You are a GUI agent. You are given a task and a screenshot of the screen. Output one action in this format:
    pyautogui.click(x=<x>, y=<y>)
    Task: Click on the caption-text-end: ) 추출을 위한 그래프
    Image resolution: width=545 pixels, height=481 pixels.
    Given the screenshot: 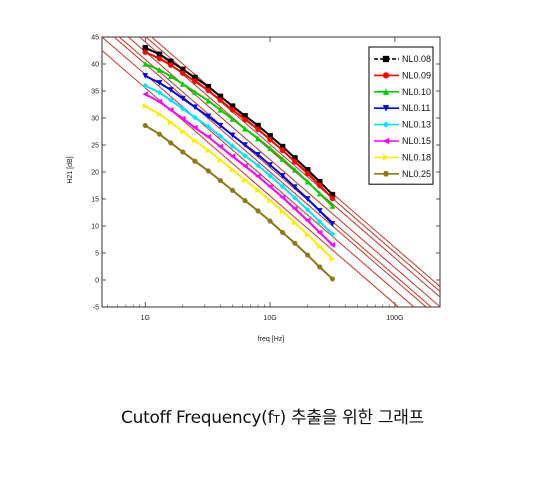 What is the action you would take?
    pyautogui.click(x=352, y=418)
    